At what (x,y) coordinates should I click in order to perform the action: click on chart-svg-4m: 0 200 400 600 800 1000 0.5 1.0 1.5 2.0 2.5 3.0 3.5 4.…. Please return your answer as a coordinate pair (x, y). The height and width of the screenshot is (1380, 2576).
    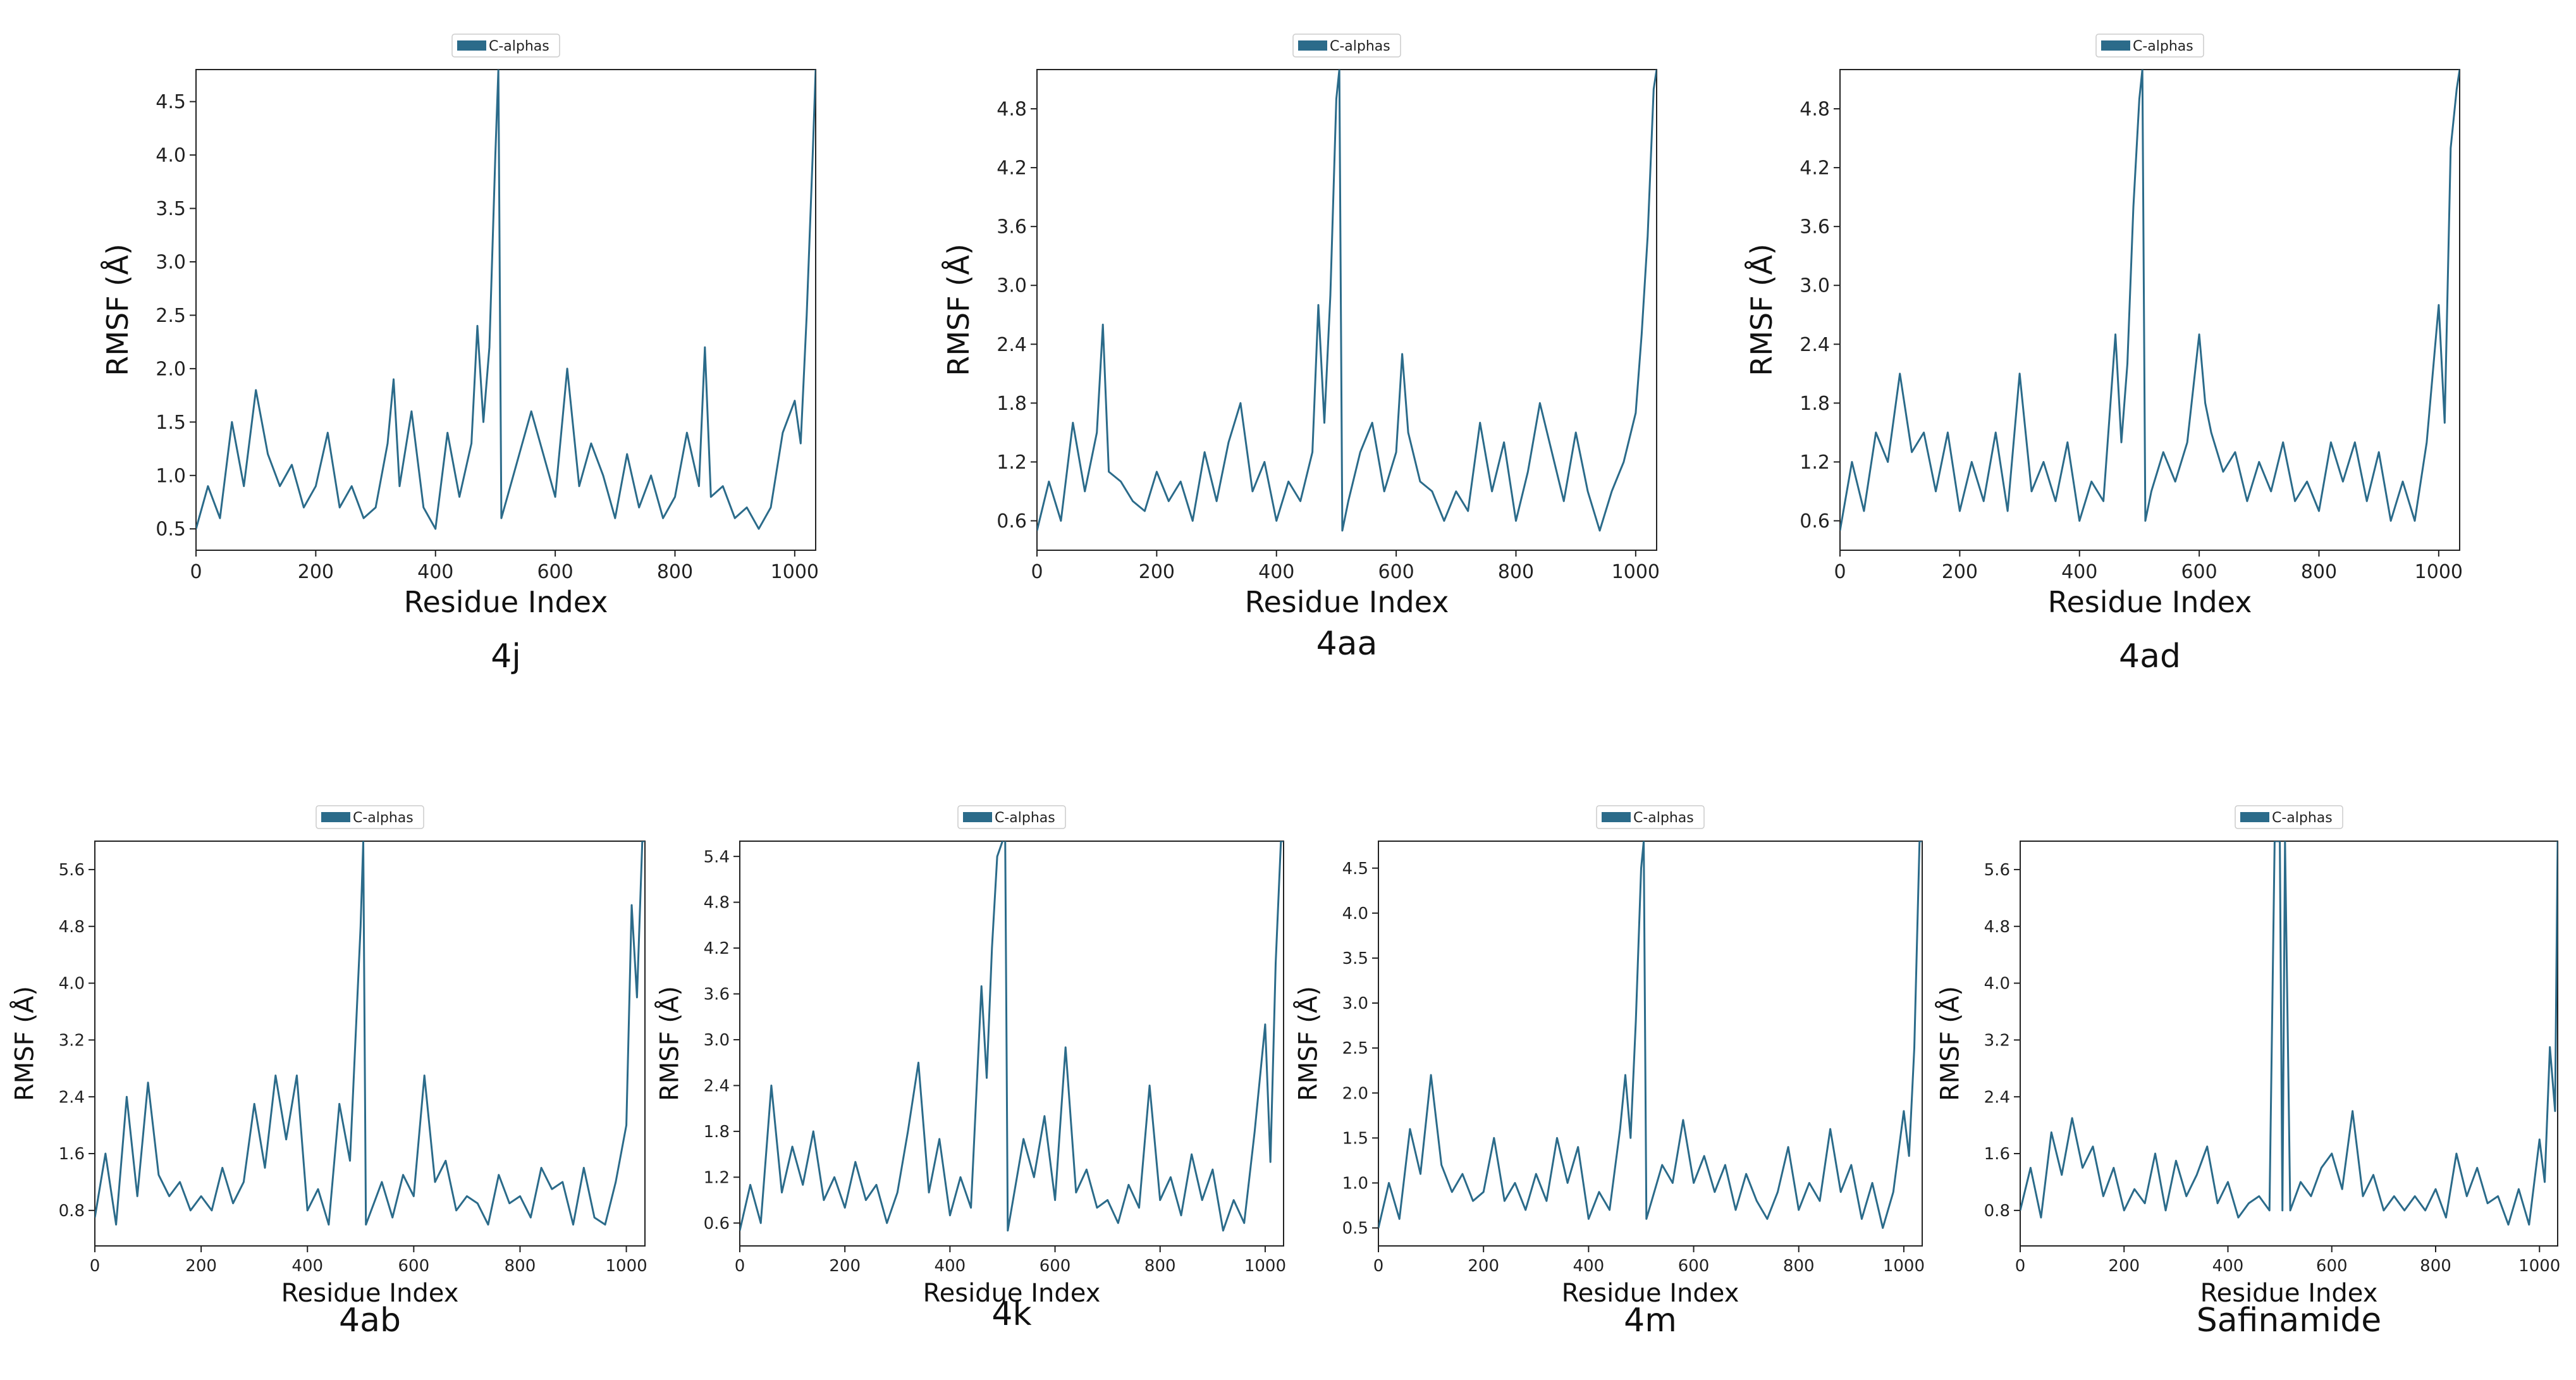
    Looking at the image, I should click on (1608, 1056).